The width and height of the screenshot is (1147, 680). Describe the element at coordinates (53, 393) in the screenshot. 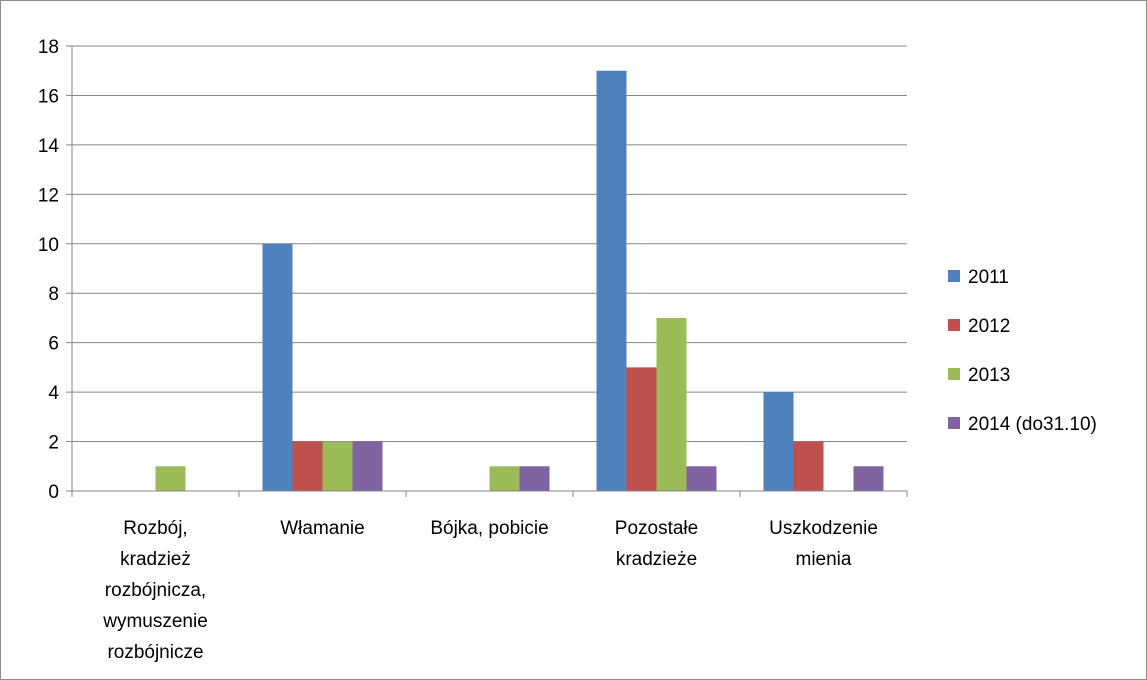

I see `y-tick-label: 4` at that location.